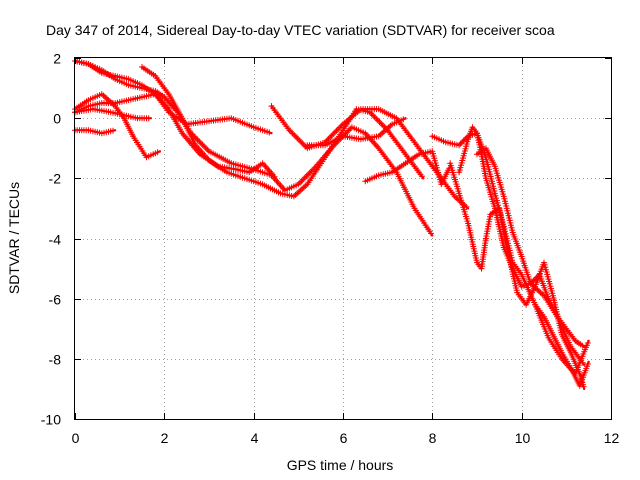 The width and height of the screenshot is (640, 480). What do you see at coordinates (55, 240) in the screenshot?
I see `y-tick-label: -4` at bounding box center [55, 240].